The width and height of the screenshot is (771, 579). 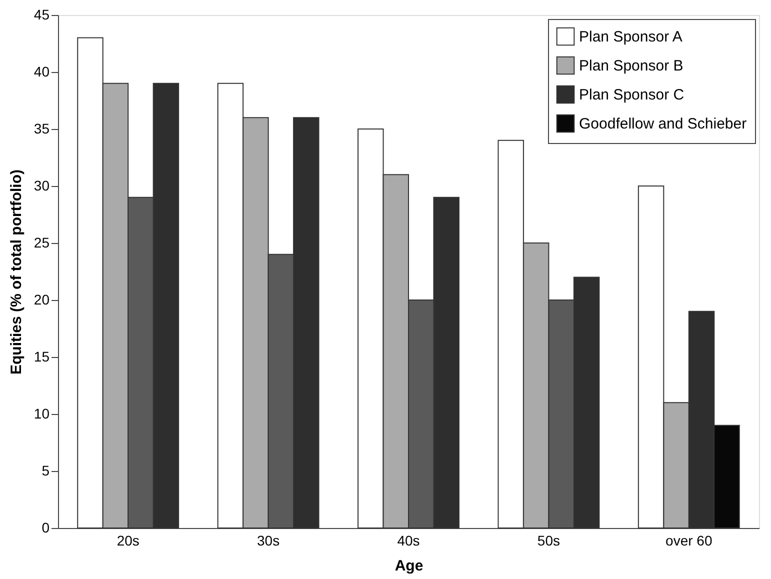 What do you see at coordinates (689, 540) in the screenshot?
I see `x-tick-label: over 60` at bounding box center [689, 540].